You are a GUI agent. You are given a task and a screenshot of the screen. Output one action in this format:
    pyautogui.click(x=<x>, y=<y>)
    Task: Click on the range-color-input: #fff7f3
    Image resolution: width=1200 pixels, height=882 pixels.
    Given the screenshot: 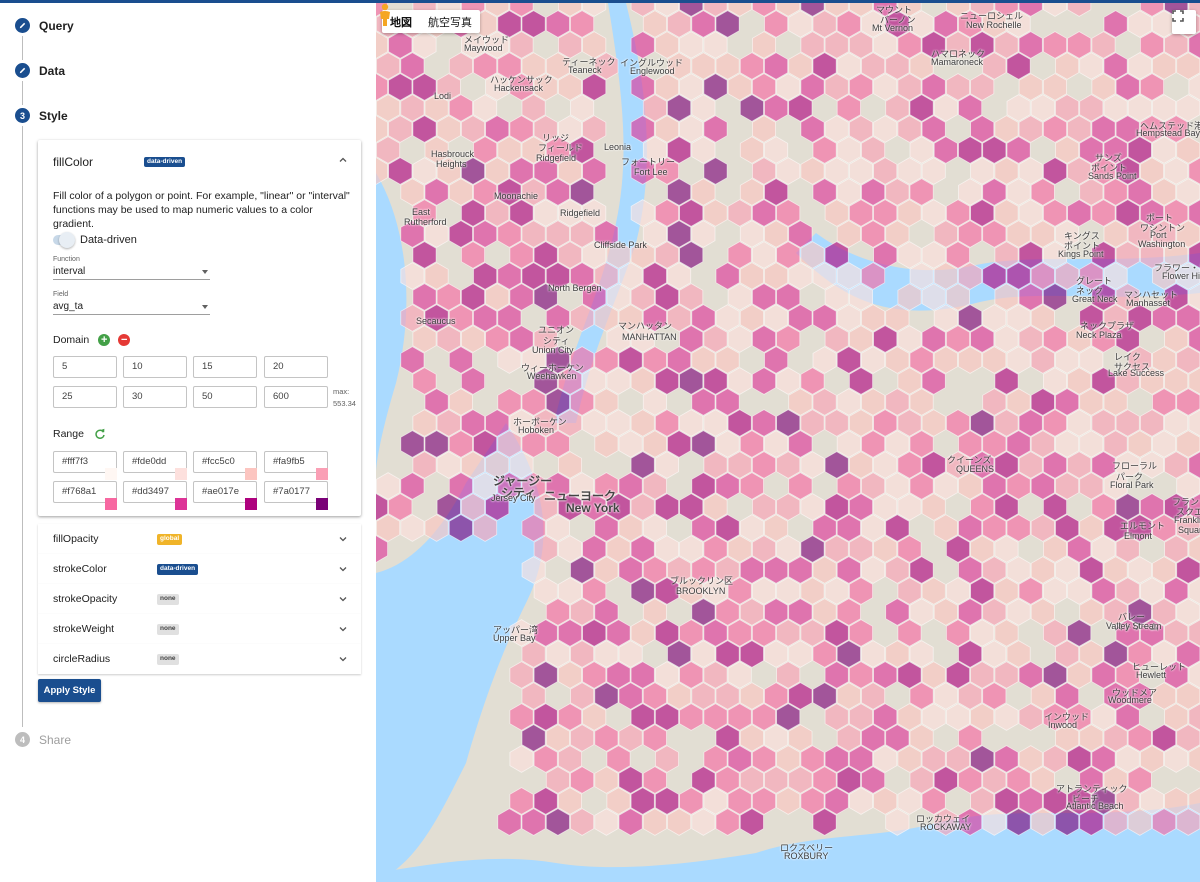 What is the action you would take?
    pyautogui.click(x=85, y=465)
    